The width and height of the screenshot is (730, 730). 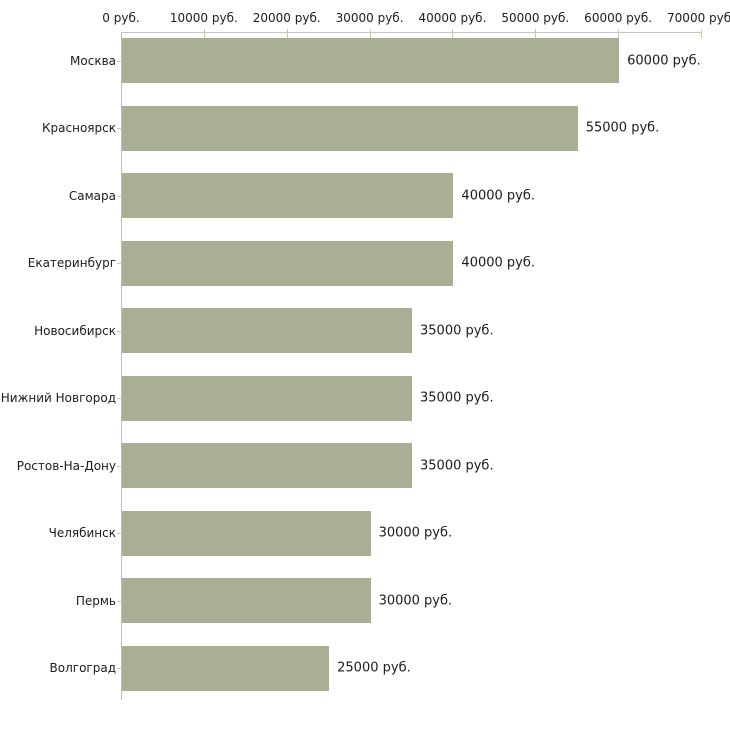 I want to click on category-label: Екатеринбург, so click(x=71, y=263).